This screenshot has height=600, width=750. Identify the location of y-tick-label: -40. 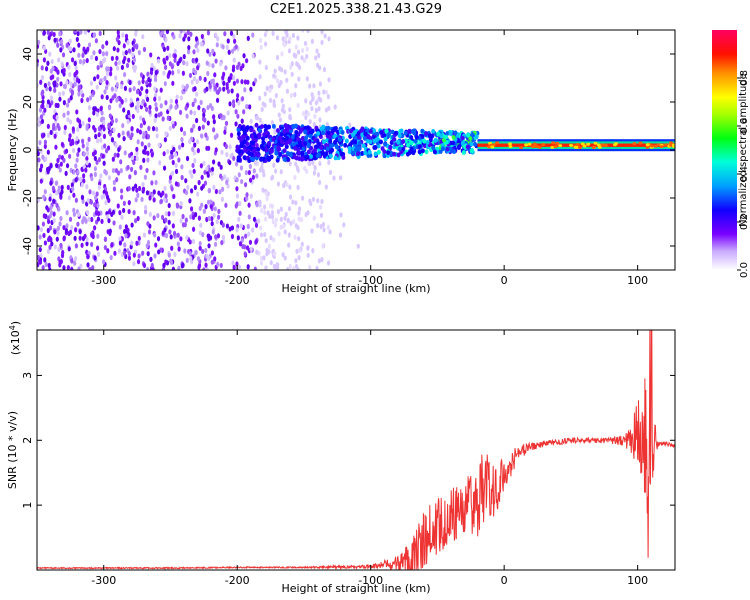
(27, 246).